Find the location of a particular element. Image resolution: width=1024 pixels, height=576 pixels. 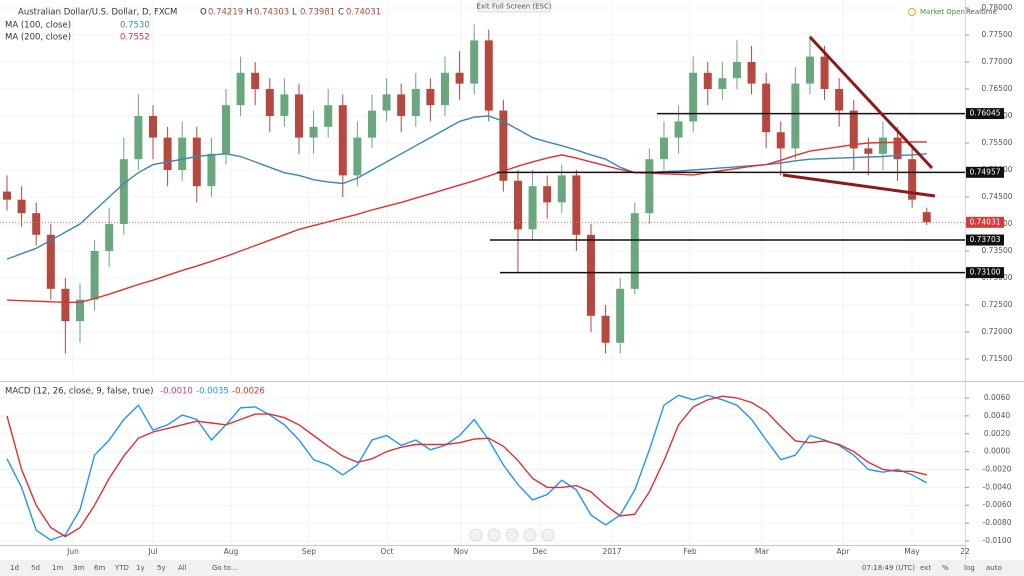

range-button: 5d is located at coordinates (35, 568).